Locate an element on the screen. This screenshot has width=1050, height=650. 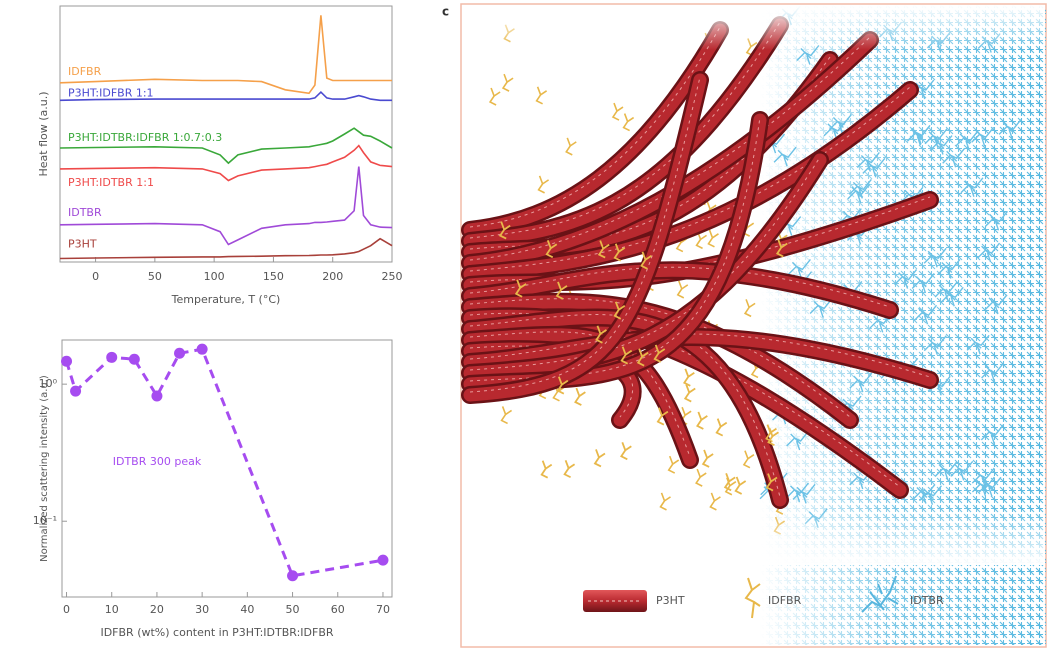
x-tick-label: 60 is located at coordinates (338, 609).